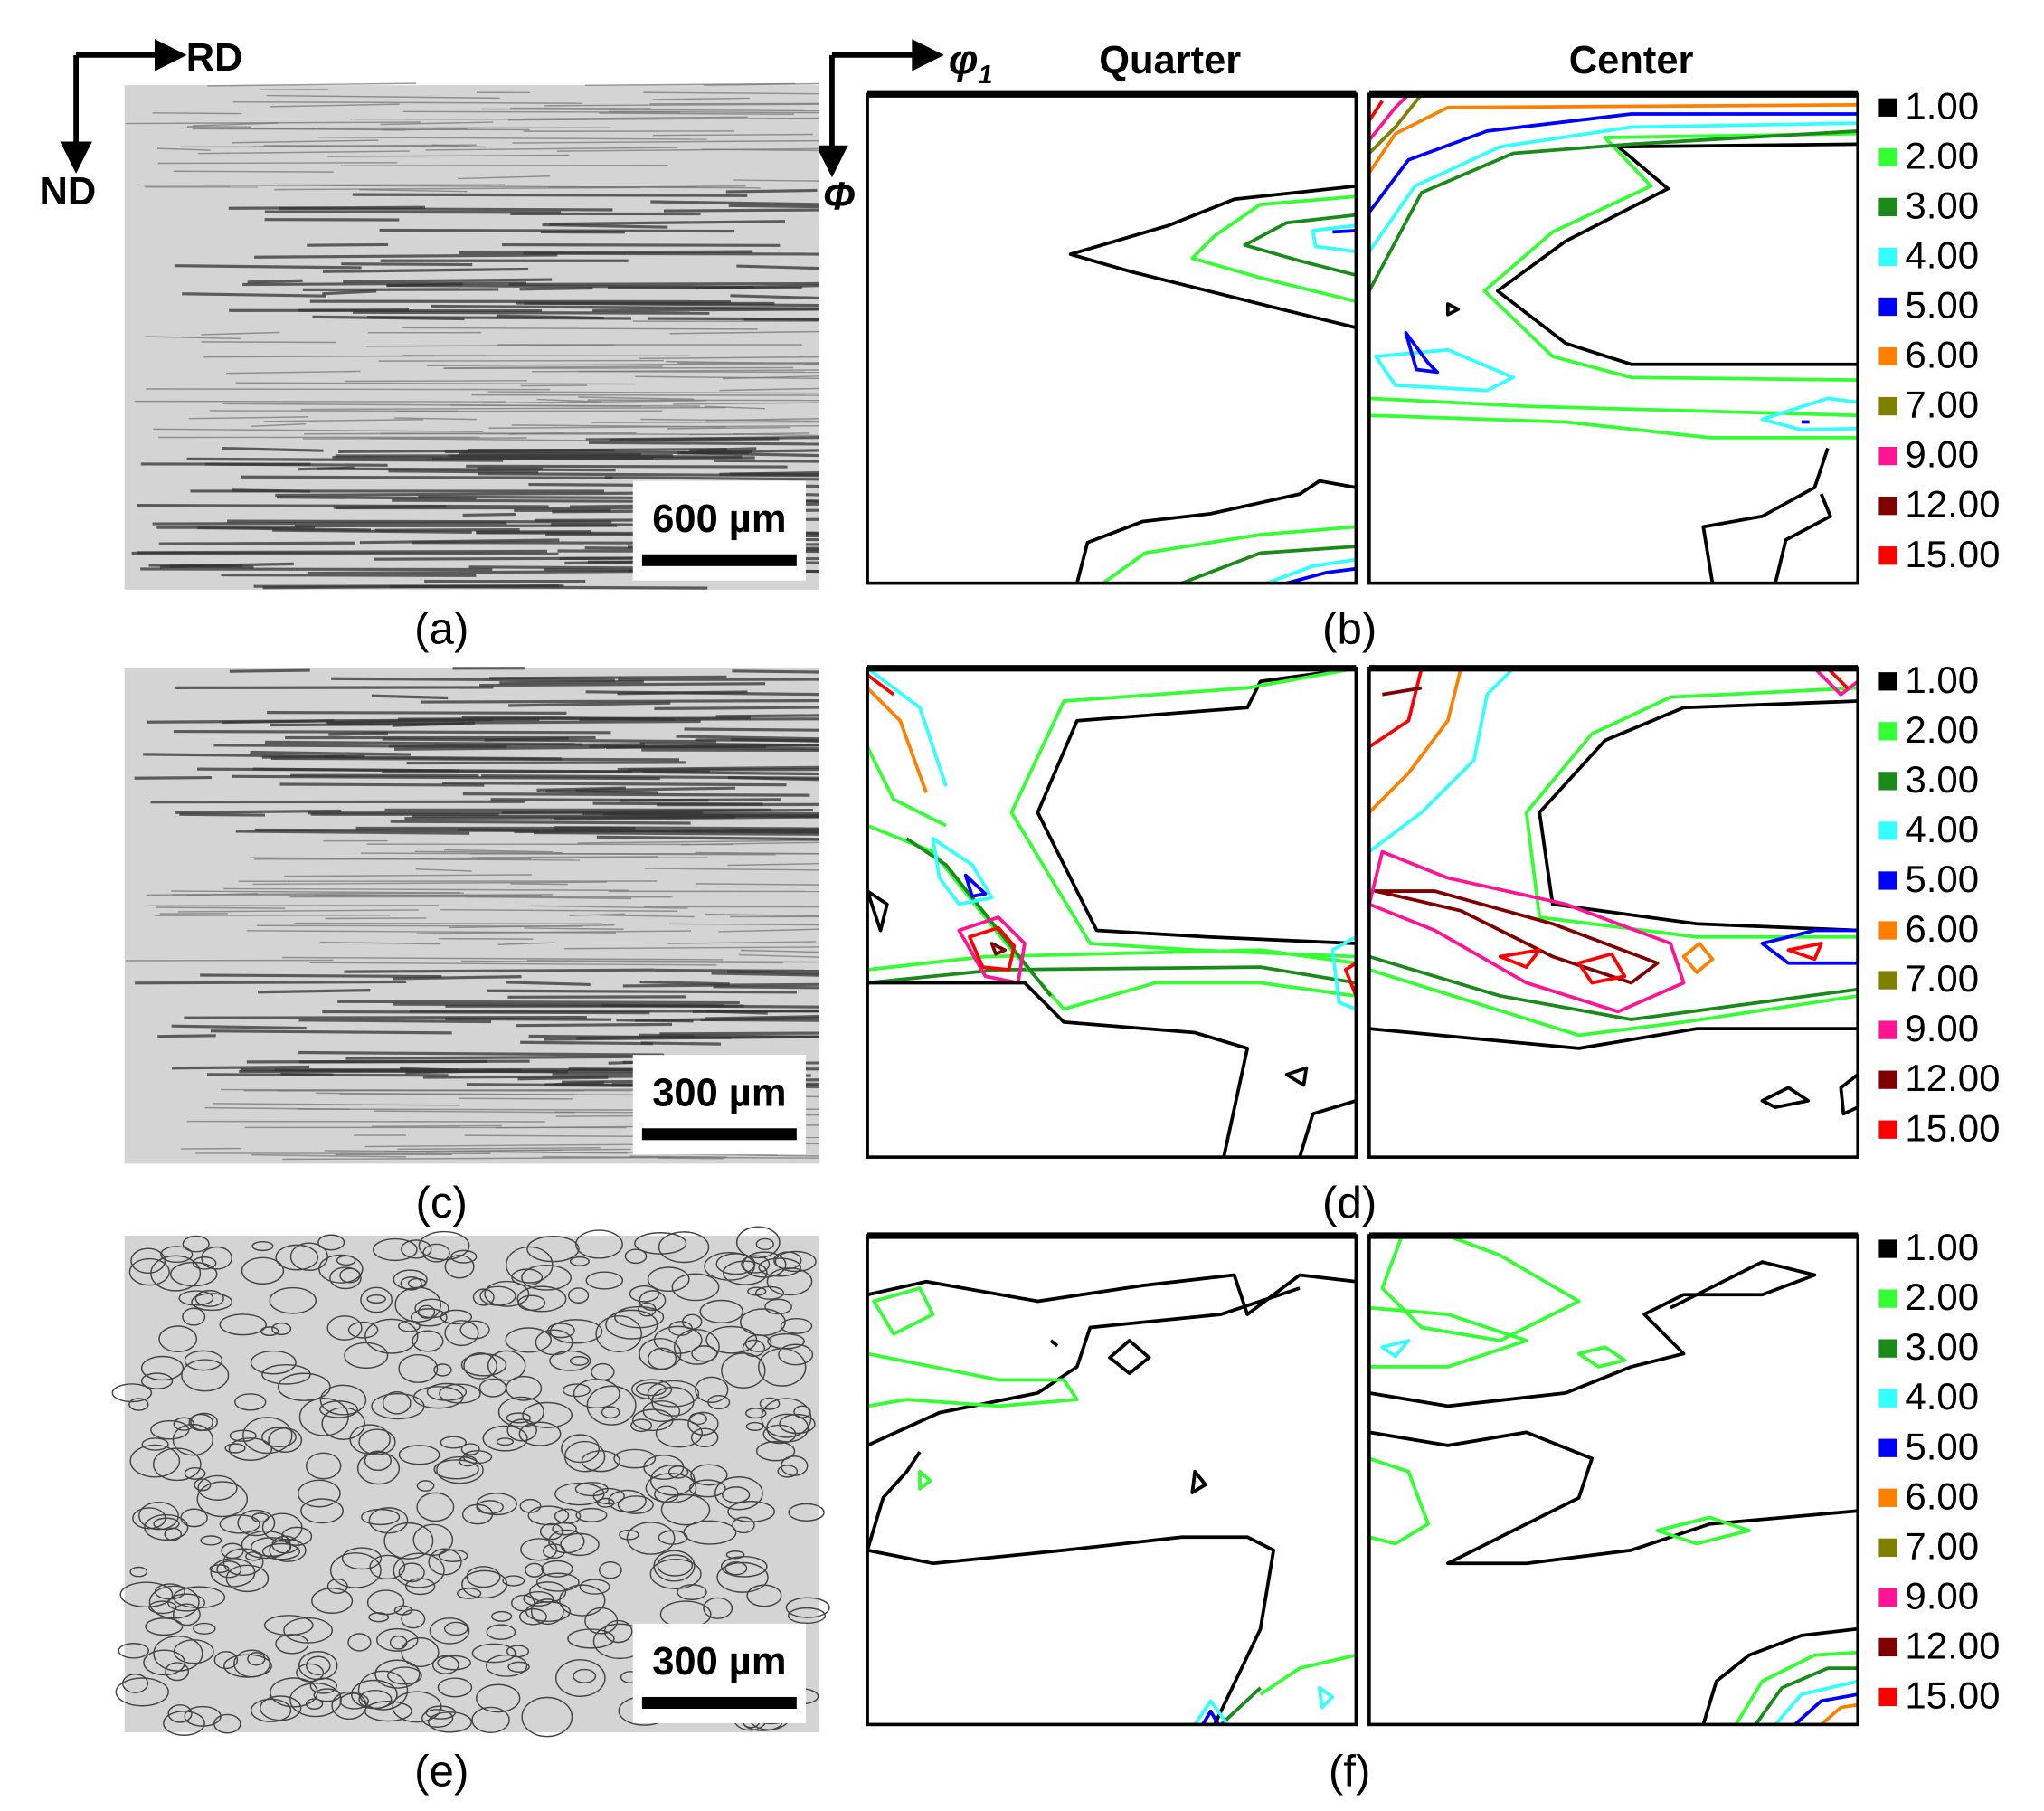 Image resolution: width=2044 pixels, height=1811 pixels. I want to click on panel-label: (a), so click(441, 628).